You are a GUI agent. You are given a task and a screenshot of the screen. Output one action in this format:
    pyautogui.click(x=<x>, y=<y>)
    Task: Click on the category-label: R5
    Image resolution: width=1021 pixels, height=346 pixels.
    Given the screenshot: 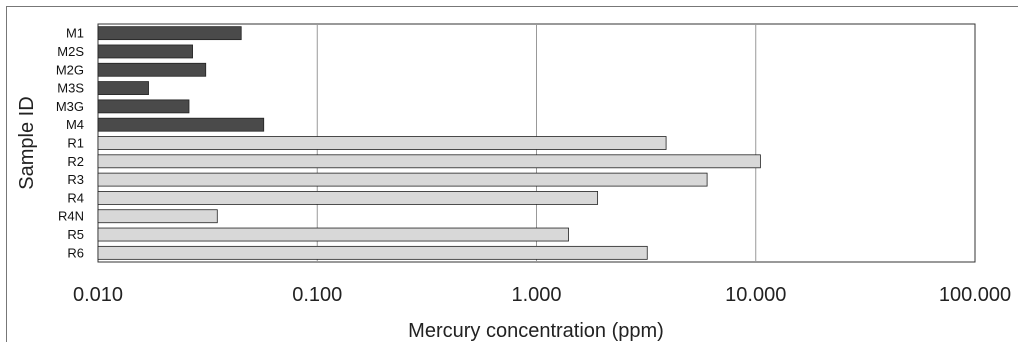 What is the action you would take?
    pyautogui.click(x=75, y=234)
    